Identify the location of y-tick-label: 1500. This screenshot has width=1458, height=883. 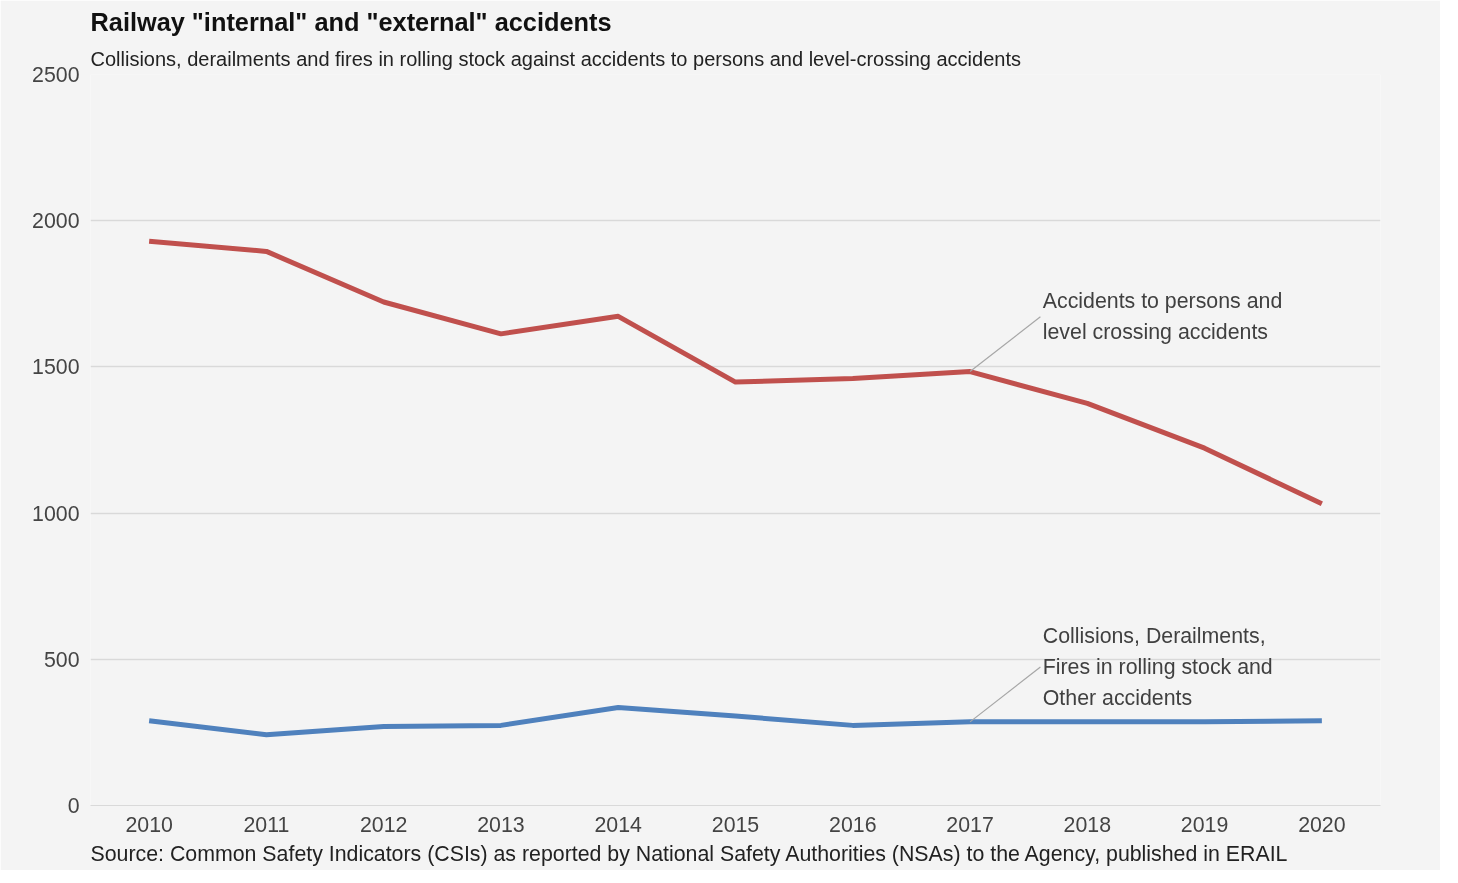
(56, 367).